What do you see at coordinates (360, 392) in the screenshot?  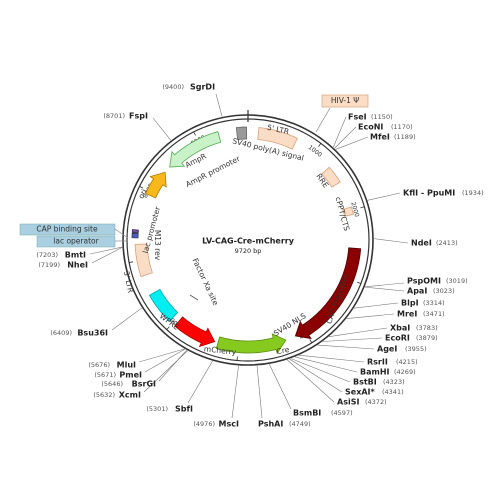 I see `enzyme-name: SexAI*` at bounding box center [360, 392].